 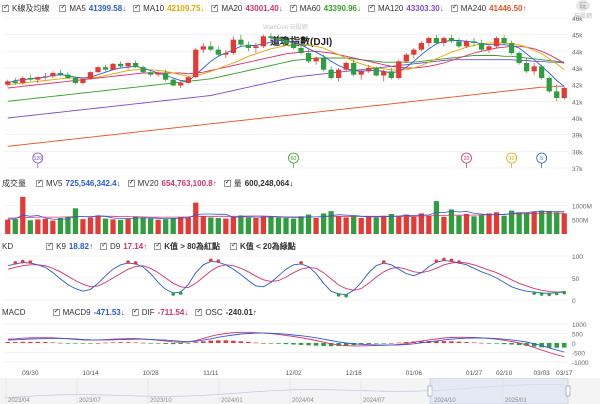 What do you see at coordinates (103, 245) in the screenshot?
I see `d9-checkbox` at bounding box center [103, 245].